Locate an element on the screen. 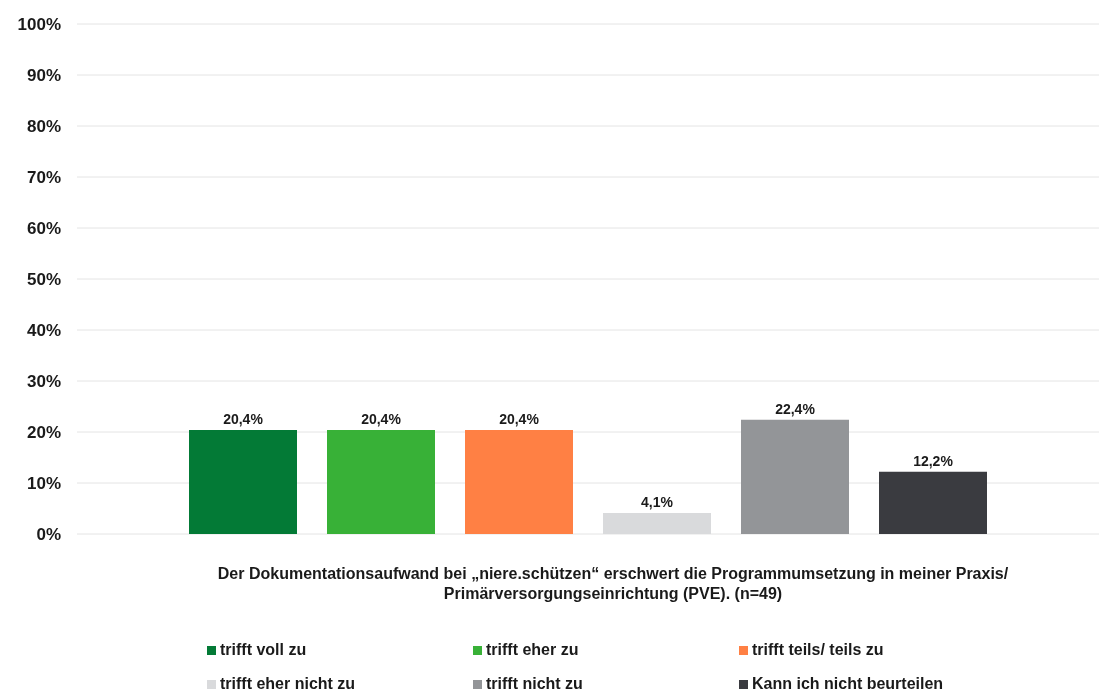 The image size is (1107, 695). data-label: 22,4% is located at coordinates (795, 408).